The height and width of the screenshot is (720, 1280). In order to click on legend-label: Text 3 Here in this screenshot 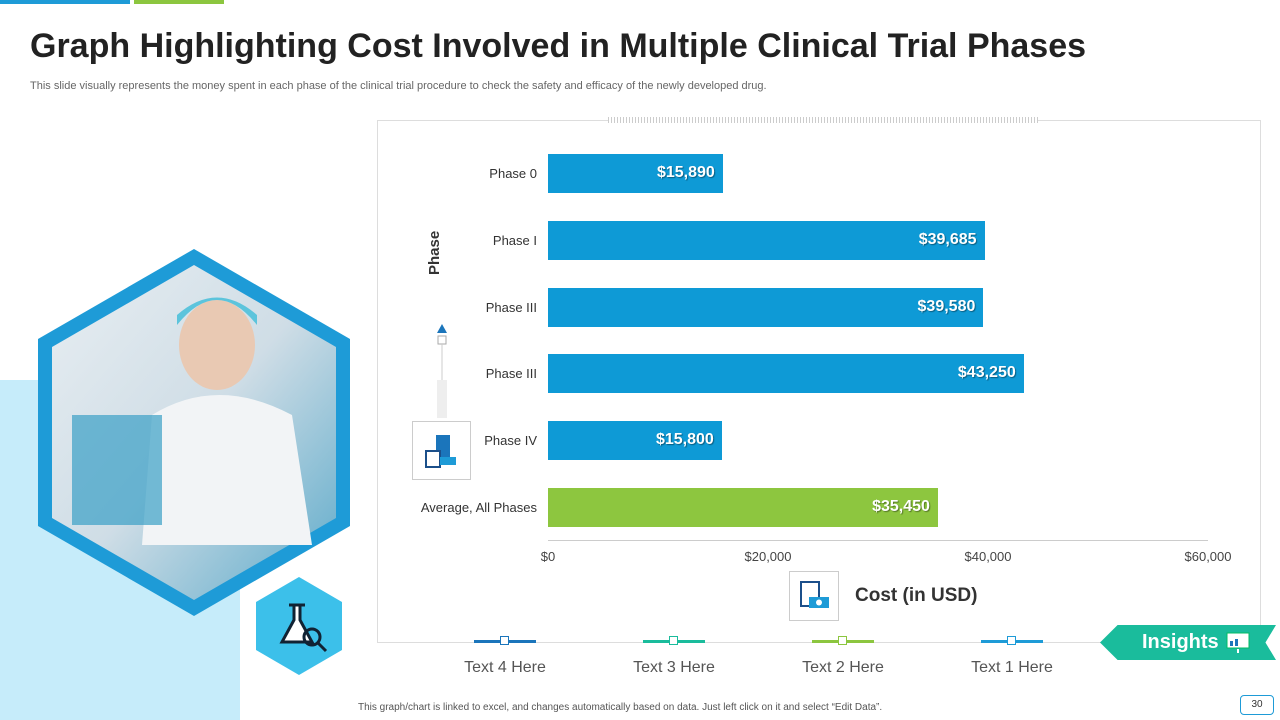, I will do `click(674, 667)`.